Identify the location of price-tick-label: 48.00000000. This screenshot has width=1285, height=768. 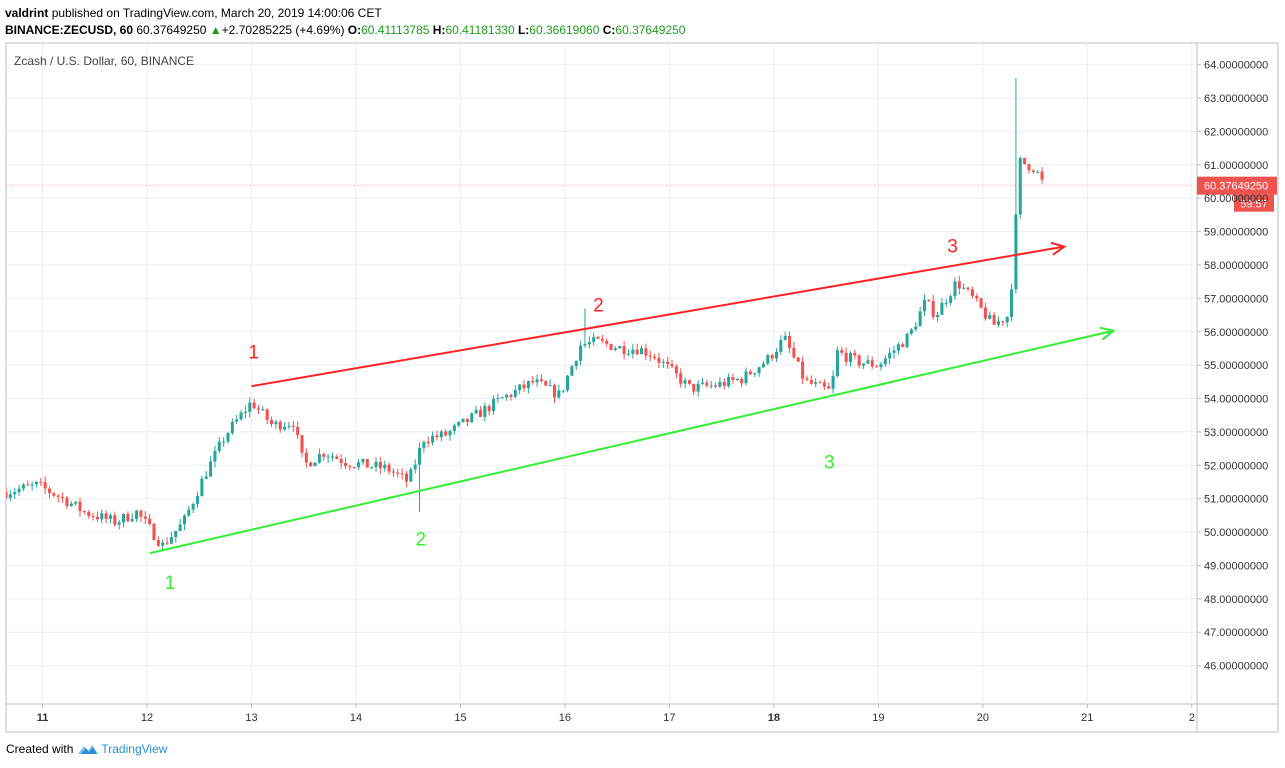
(1236, 600).